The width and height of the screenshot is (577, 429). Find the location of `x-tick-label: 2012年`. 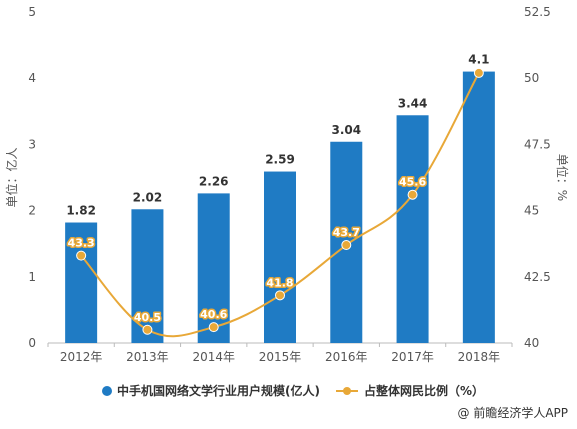

x-tick-label: 2012年 is located at coordinates (81, 357).